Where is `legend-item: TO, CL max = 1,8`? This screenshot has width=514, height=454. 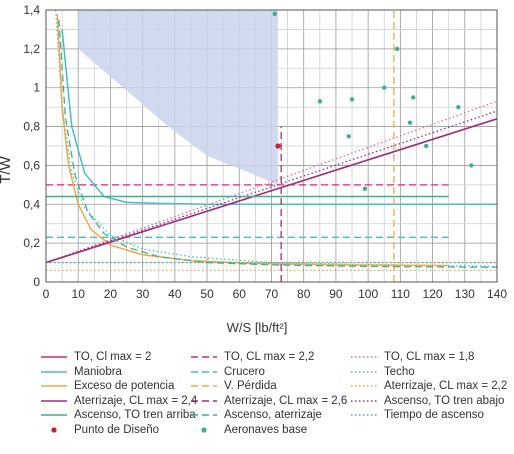 legend-item: TO, CL max = 1,8 is located at coordinates (412, 357).